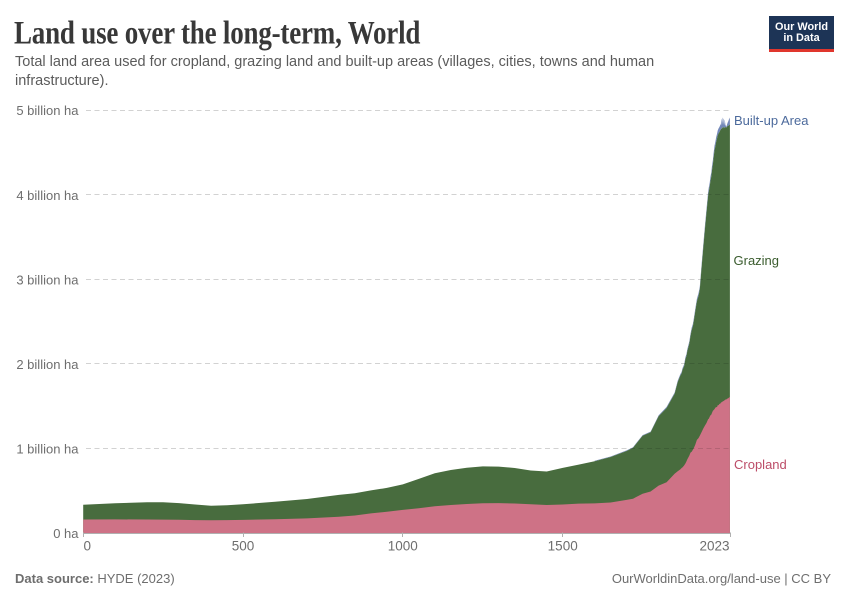 The width and height of the screenshot is (850, 600). Describe the element at coordinates (757, 260) in the screenshot. I see `svg-text: Grazing` at that location.